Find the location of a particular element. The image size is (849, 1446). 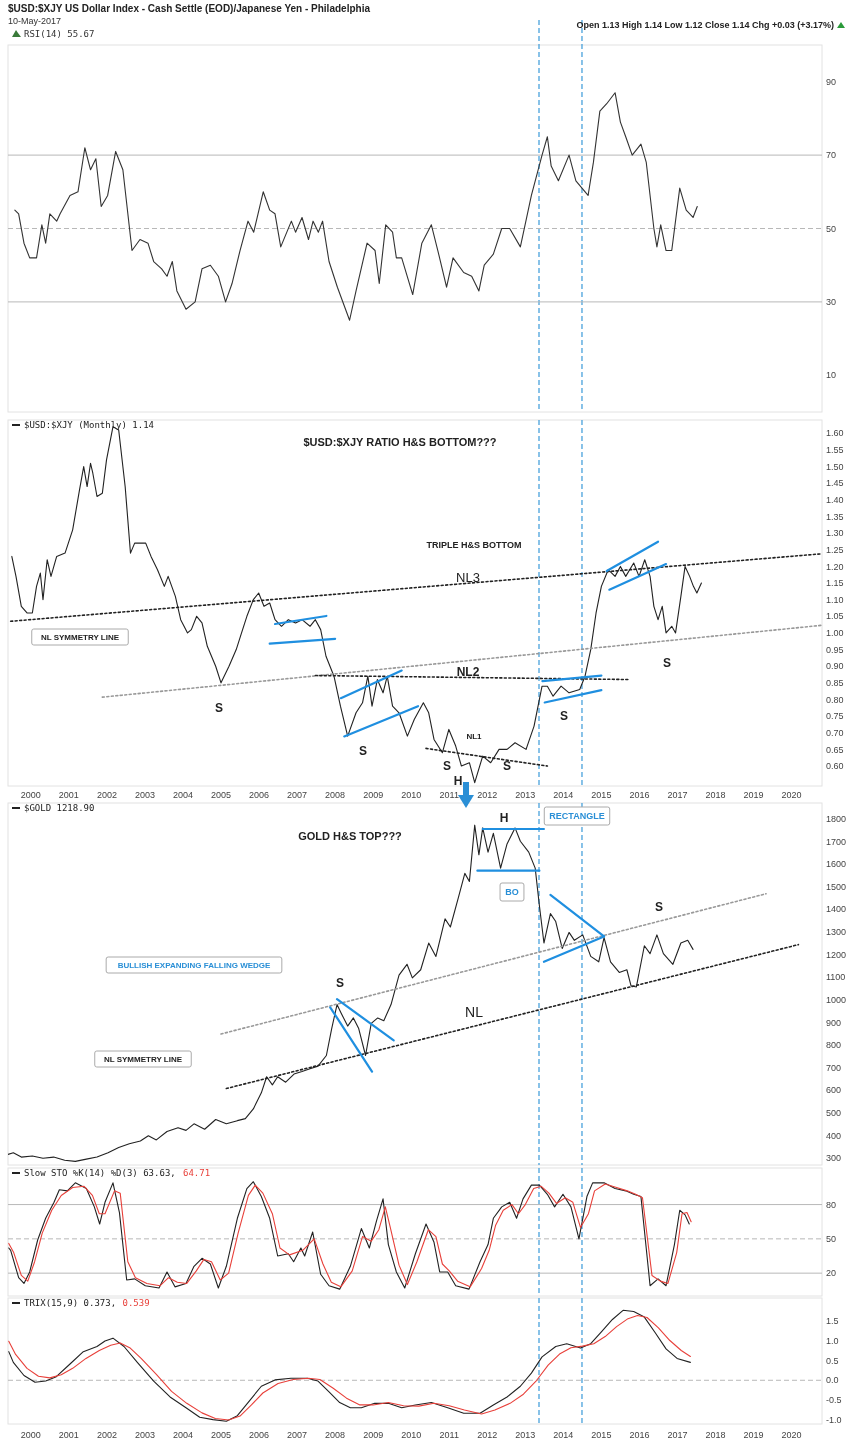

y-tick-label: 1500 is located at coordinates (836, 886).